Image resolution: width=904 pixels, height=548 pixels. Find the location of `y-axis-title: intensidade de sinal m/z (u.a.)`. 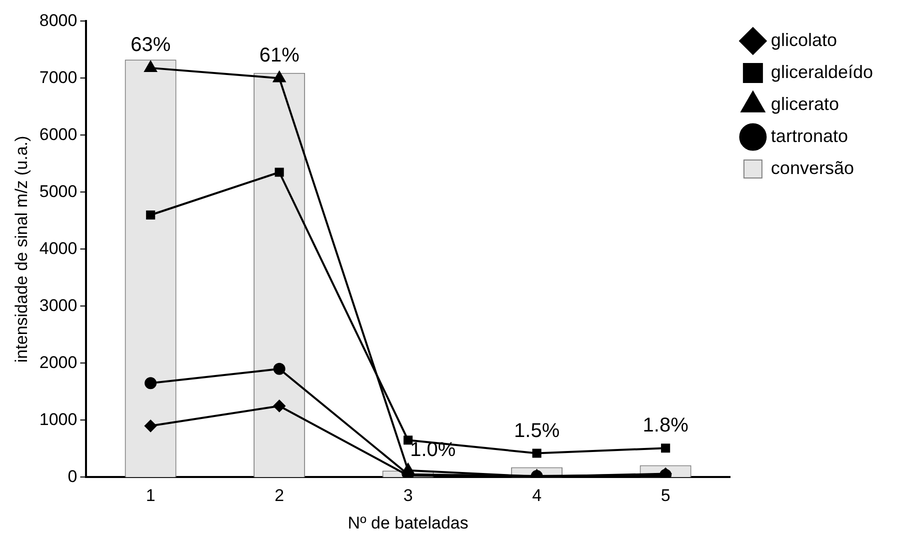

y-axis-title: intensidade de sinal m/z (u.a.) is located at coordinates (21, 249).